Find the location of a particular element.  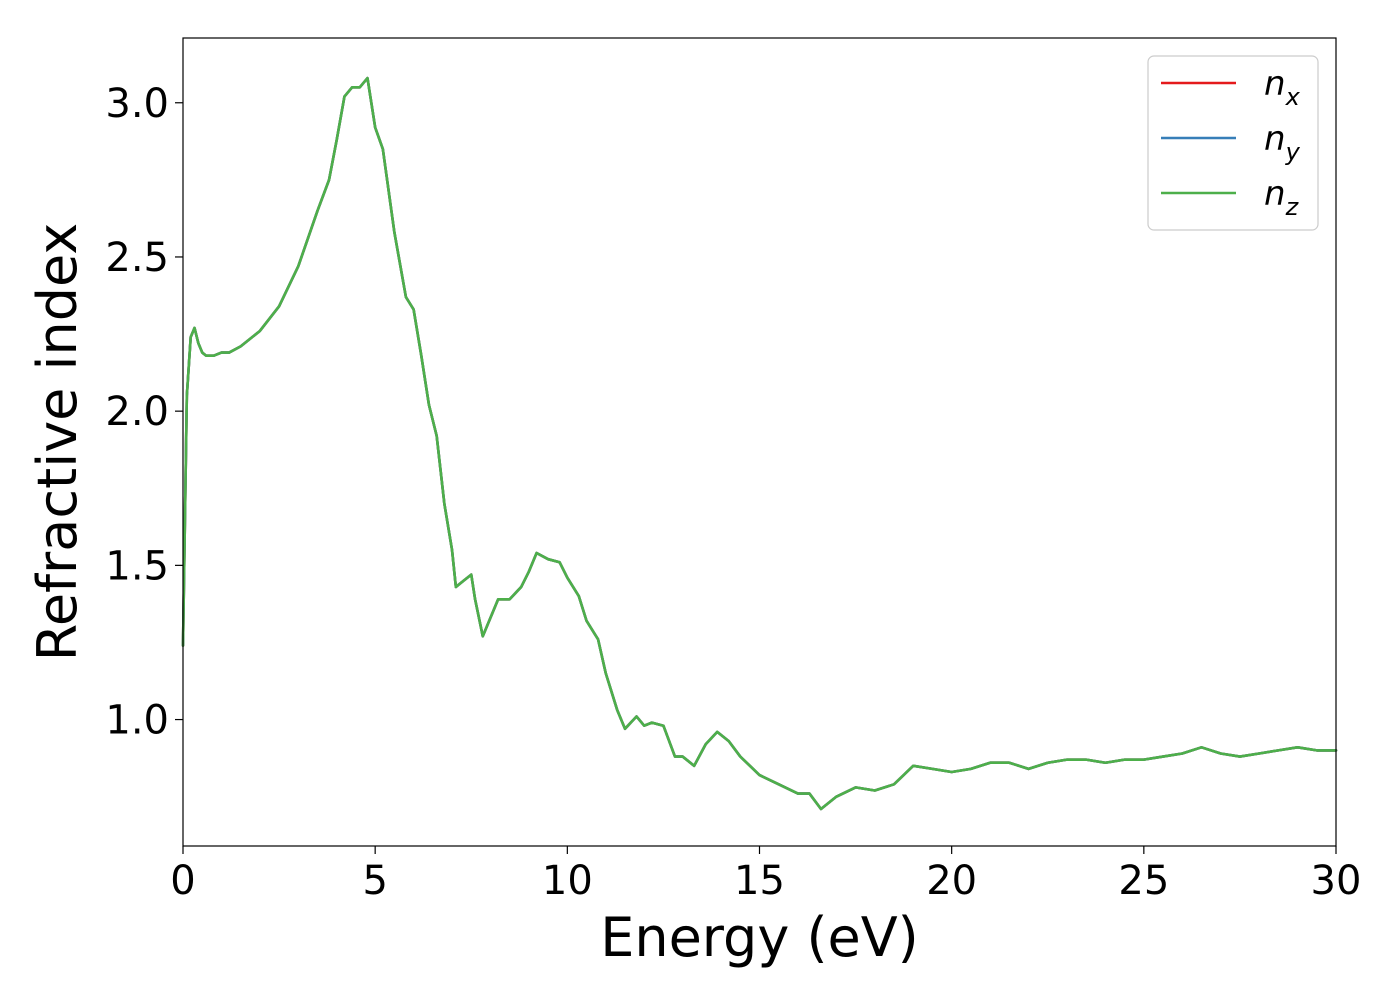

x-axis: 0 5 10 15 20 25 30 is located at coordinates (765, 875).